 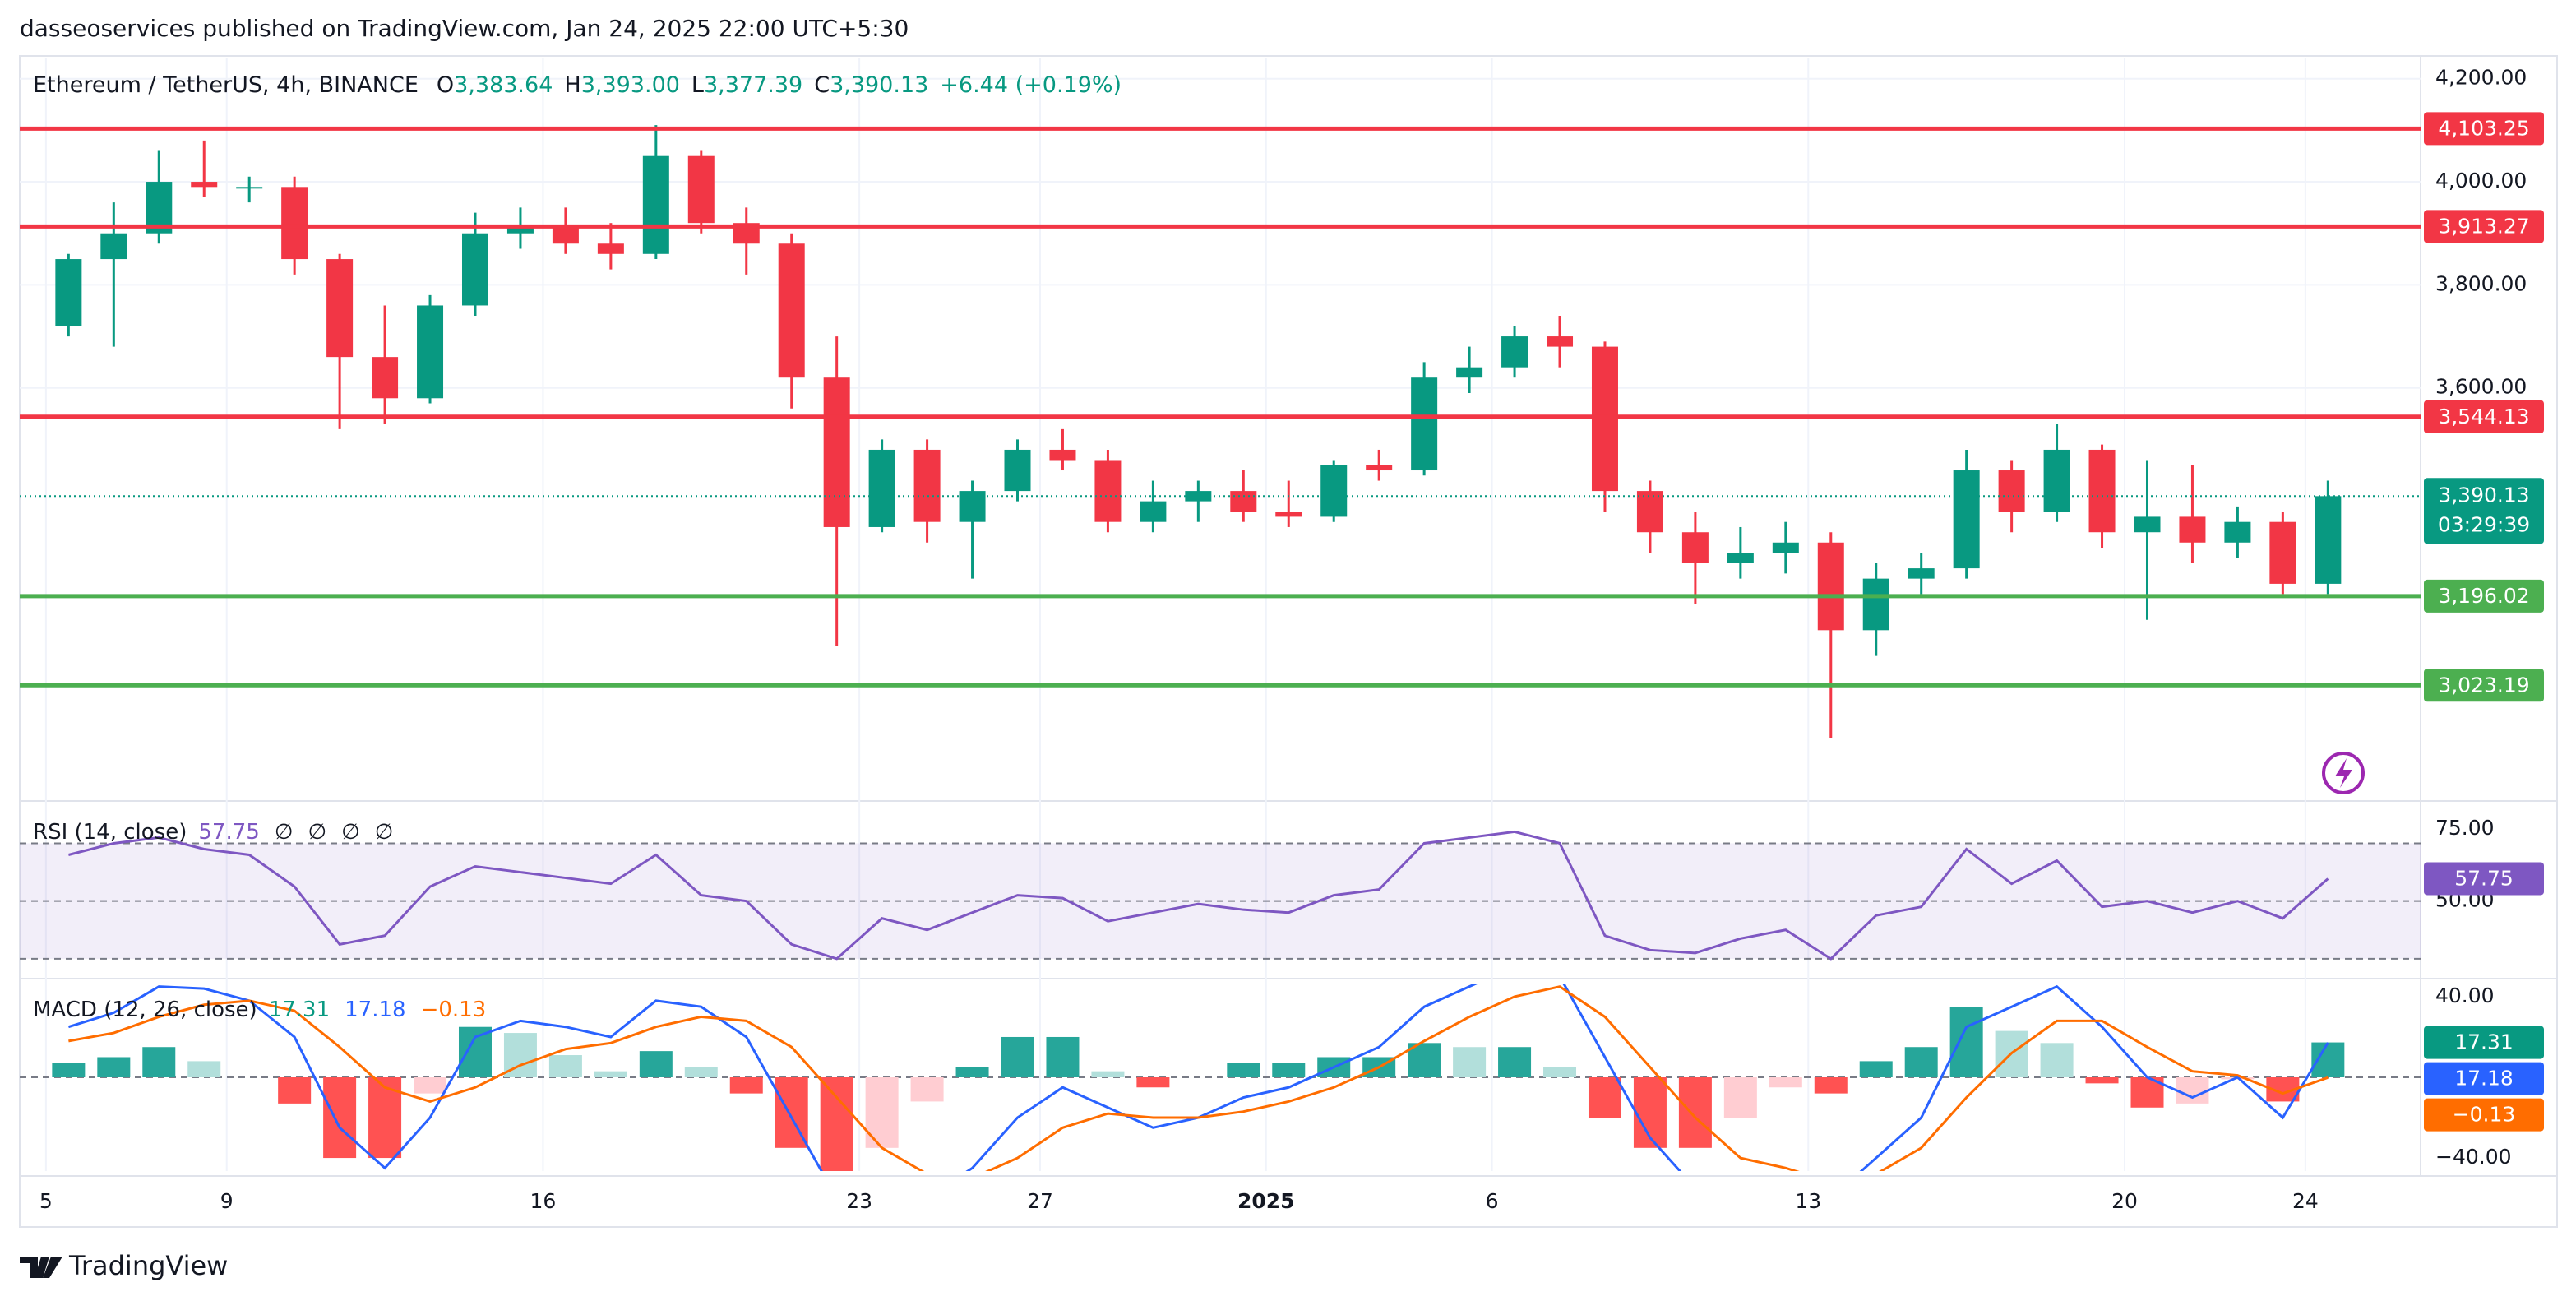 What do you see at coordinates (145, 1010) in the screenshot?
I see `macd-title: MACD (12, 26, close)` at bounding box center [145, 1010].